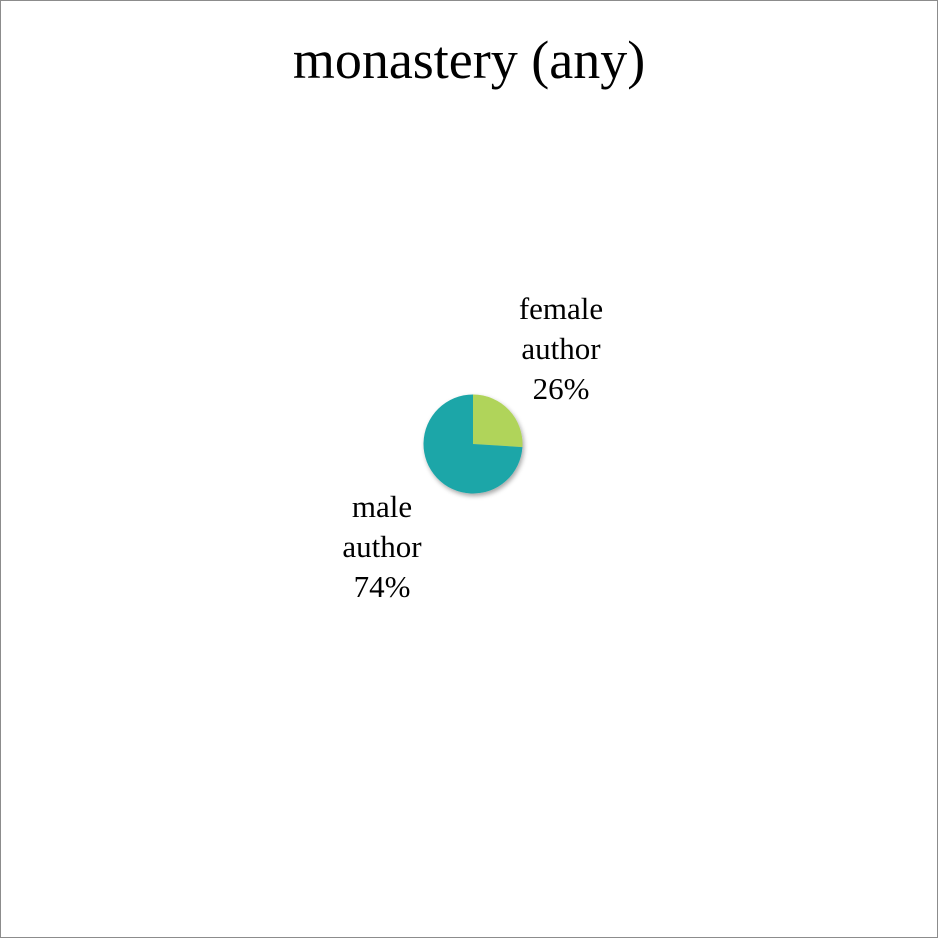 The width and height of the screenshot is (938, 938). I want to click on pie-slice-male, so click(473, 444).